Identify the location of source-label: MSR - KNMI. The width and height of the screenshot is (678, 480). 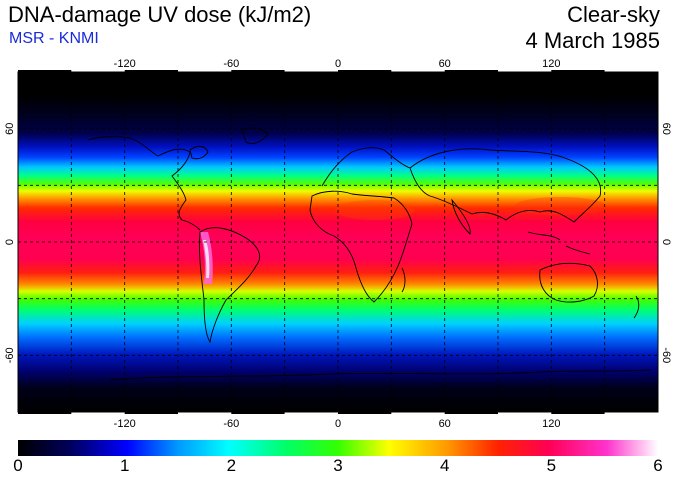
(54, 38).